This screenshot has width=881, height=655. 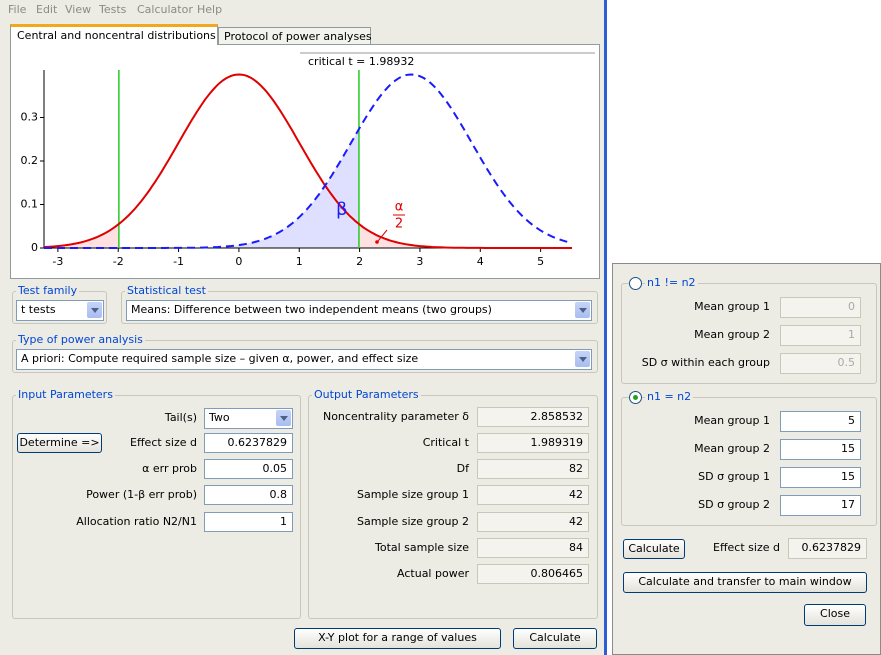 I want to click on critical-label: critical t = 1.98932, so click(x=361, y=61).